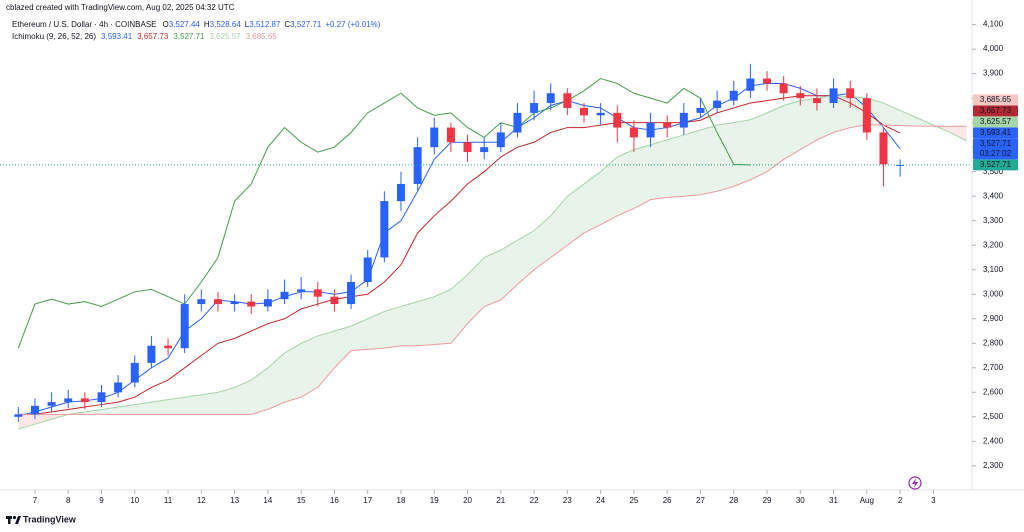 Image resolution: width=1024 pixels, height=532 pixels. Describe the element at coordinates (600, 500) in the screenshot. I see `x-tick-label: 24` at that location.